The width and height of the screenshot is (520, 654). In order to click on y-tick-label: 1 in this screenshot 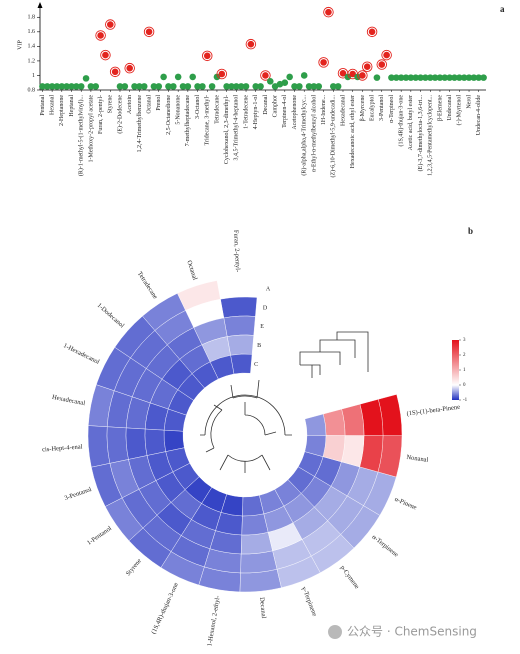, I will do `click(33, 76)`.